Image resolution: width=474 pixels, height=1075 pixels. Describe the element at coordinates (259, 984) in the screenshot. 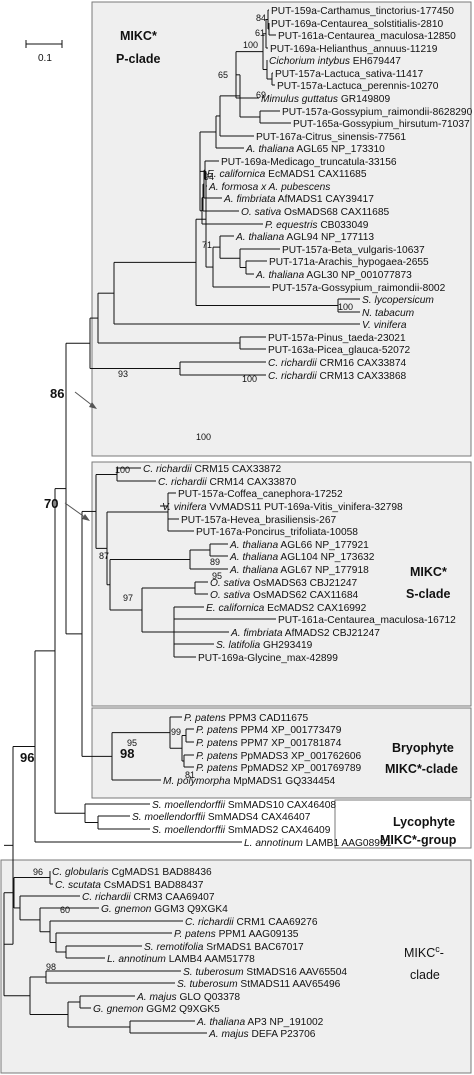

I see `leaf-label: S. tuberosum StMADS11 AAV65496` at that location.